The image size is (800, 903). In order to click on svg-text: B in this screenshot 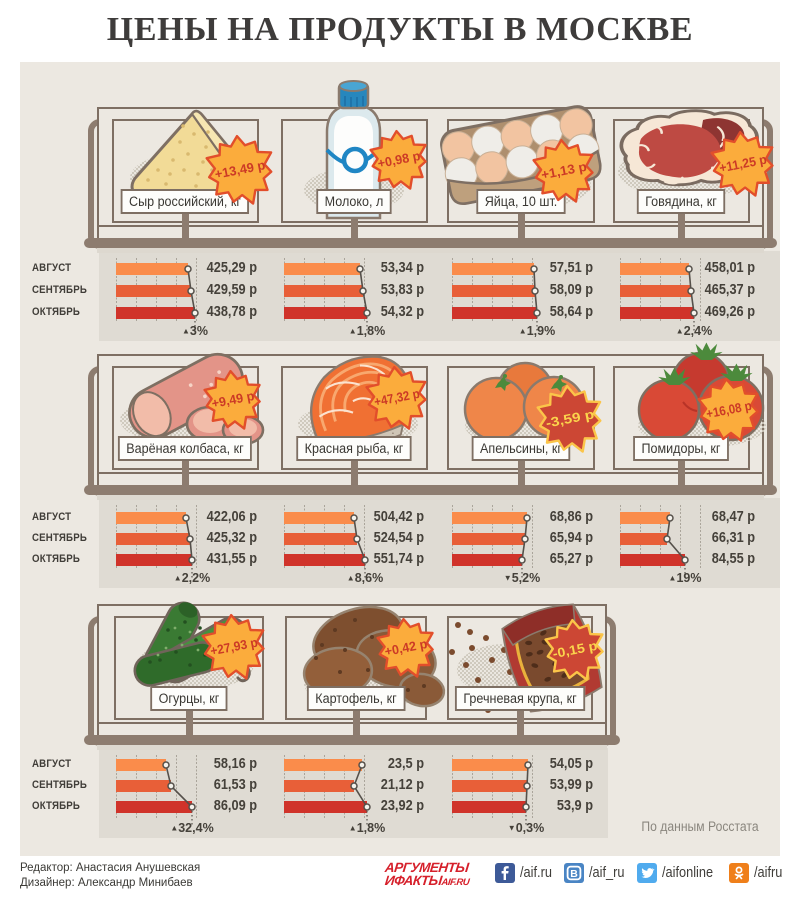, I will do `click(574, 874)`.